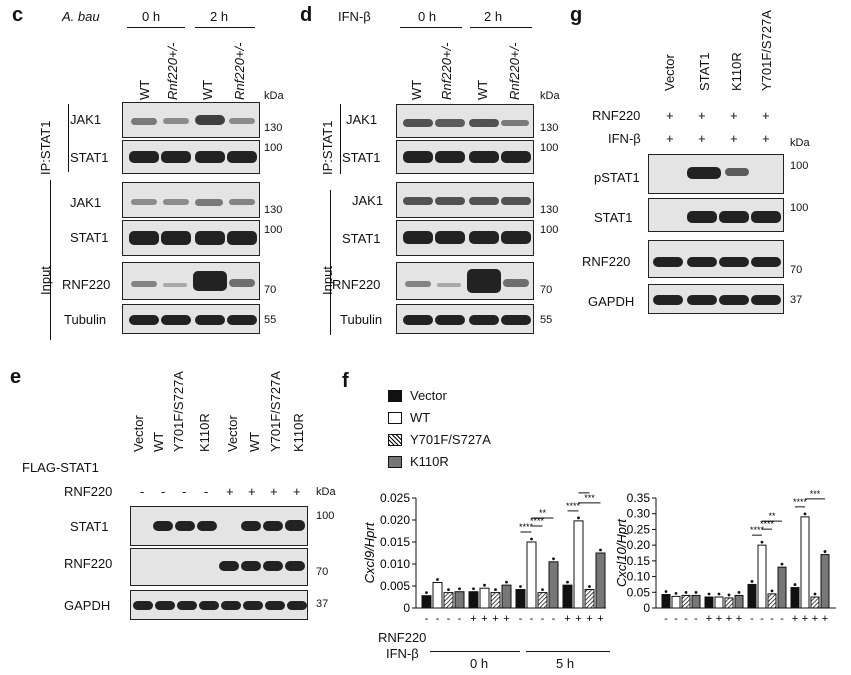 The image size is (851, 675). Describe the element at coordinates (406, 608) in the screenshot. I see `y-tick-label: 0` at that location.